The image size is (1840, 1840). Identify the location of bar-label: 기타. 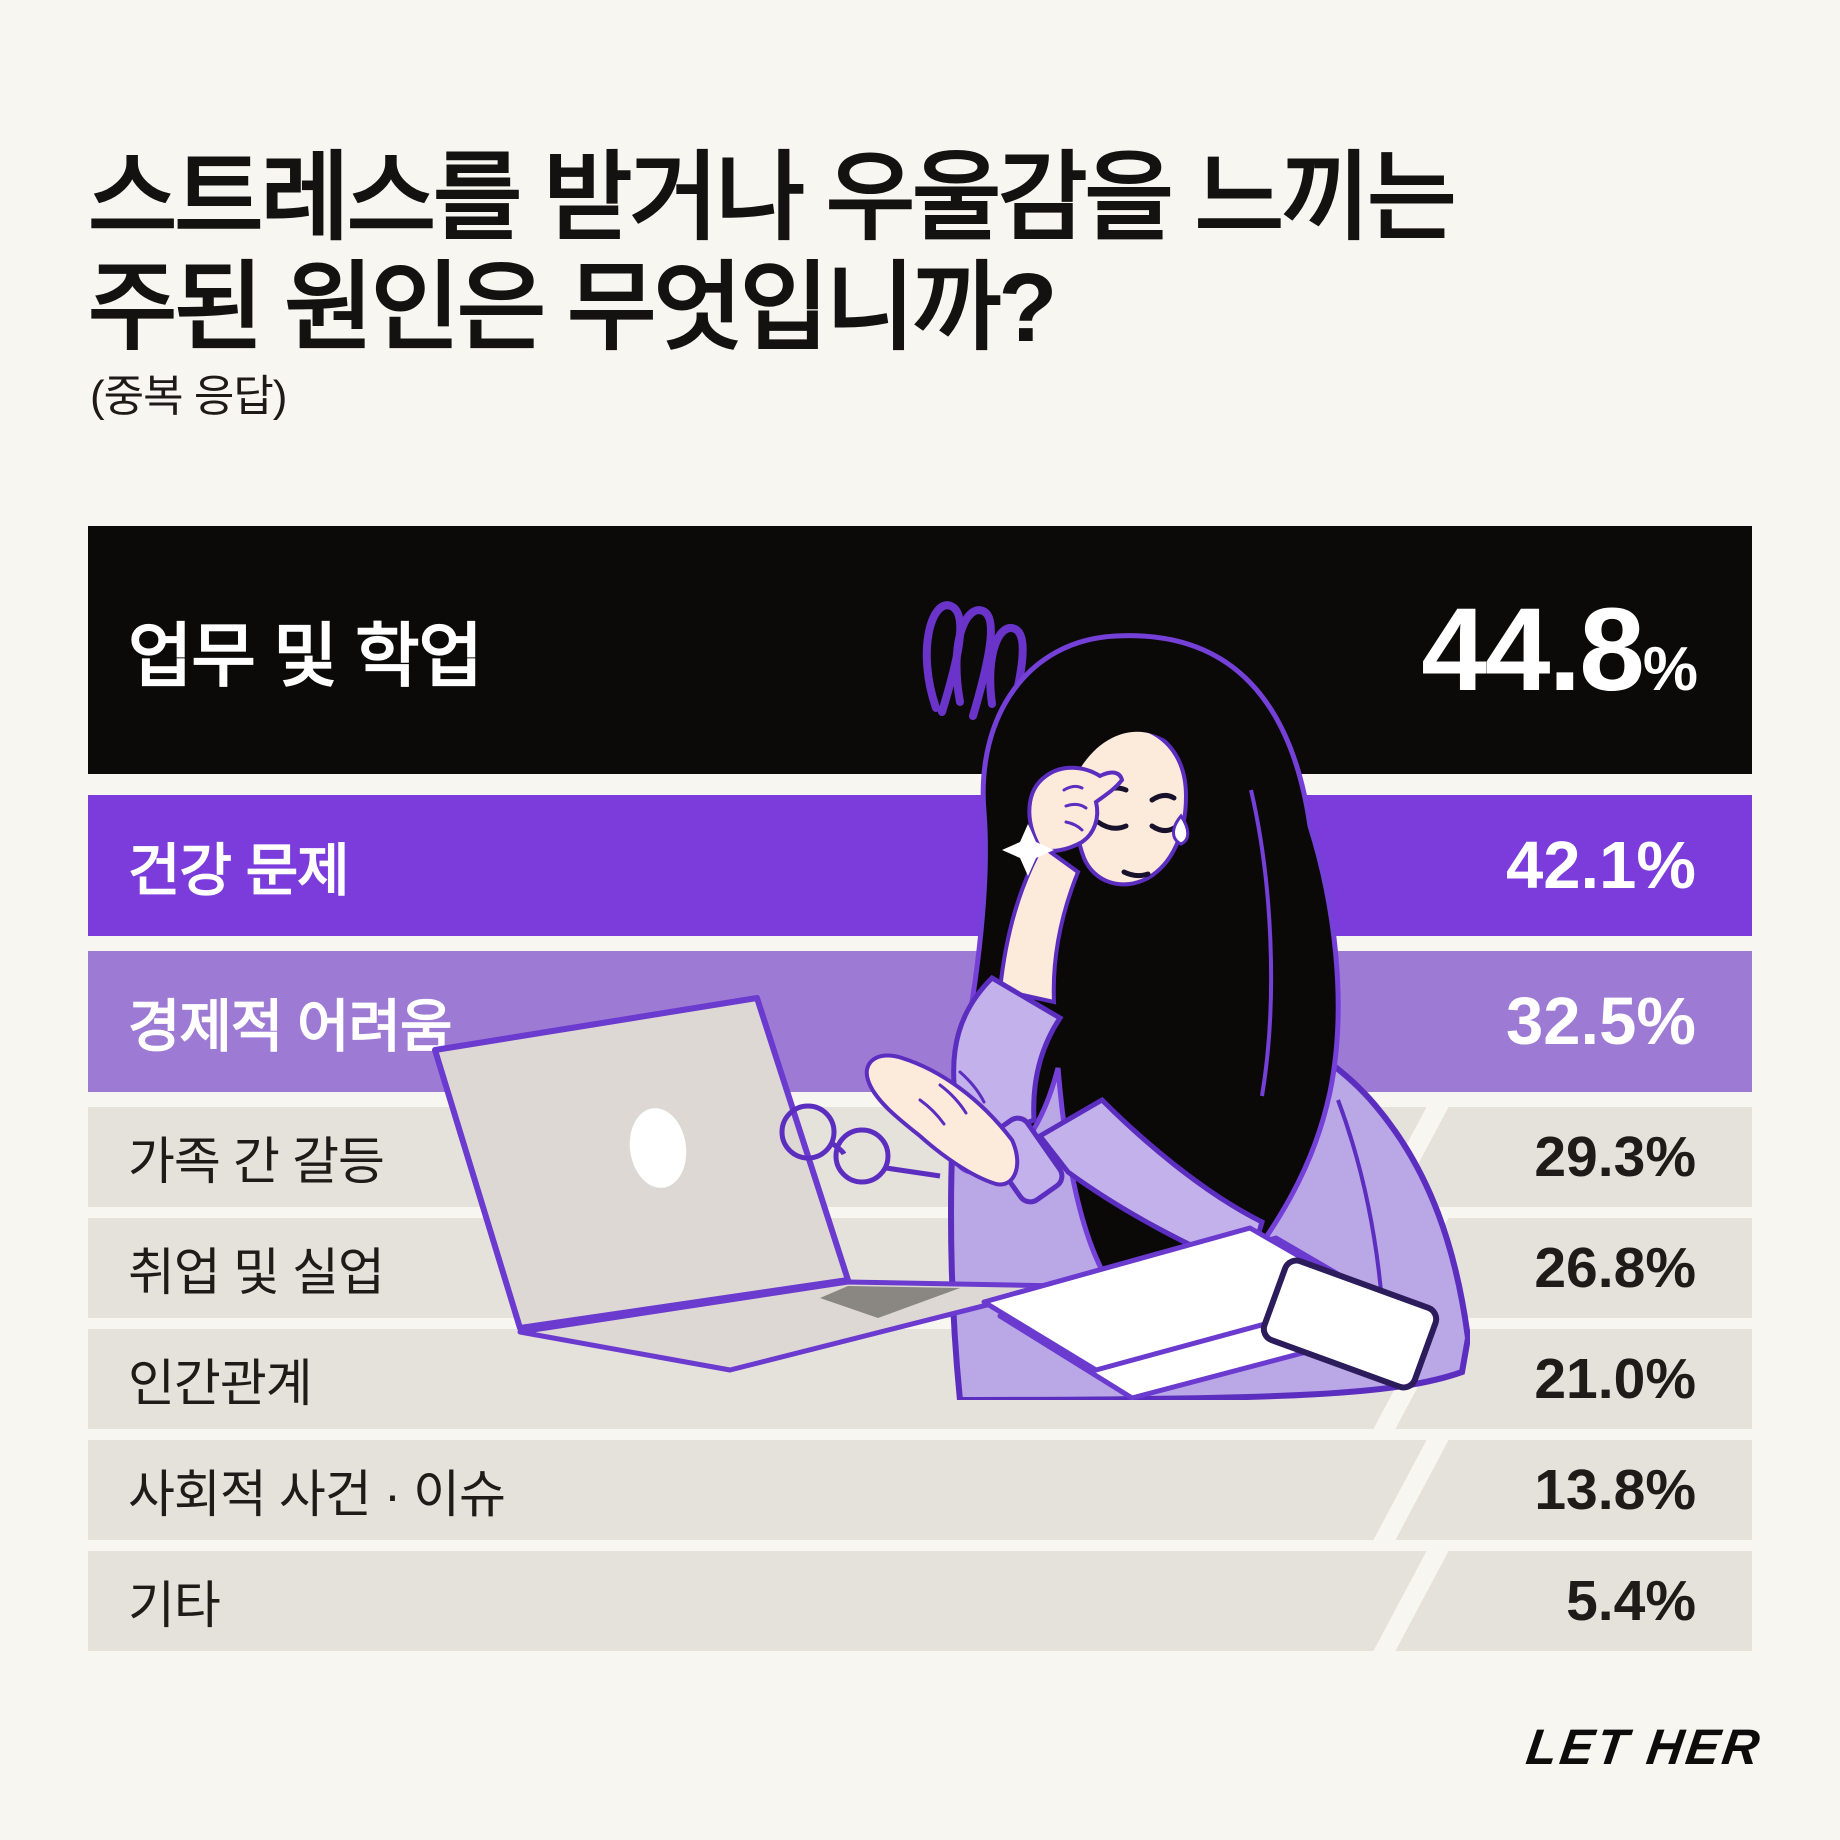
(174, 1605).